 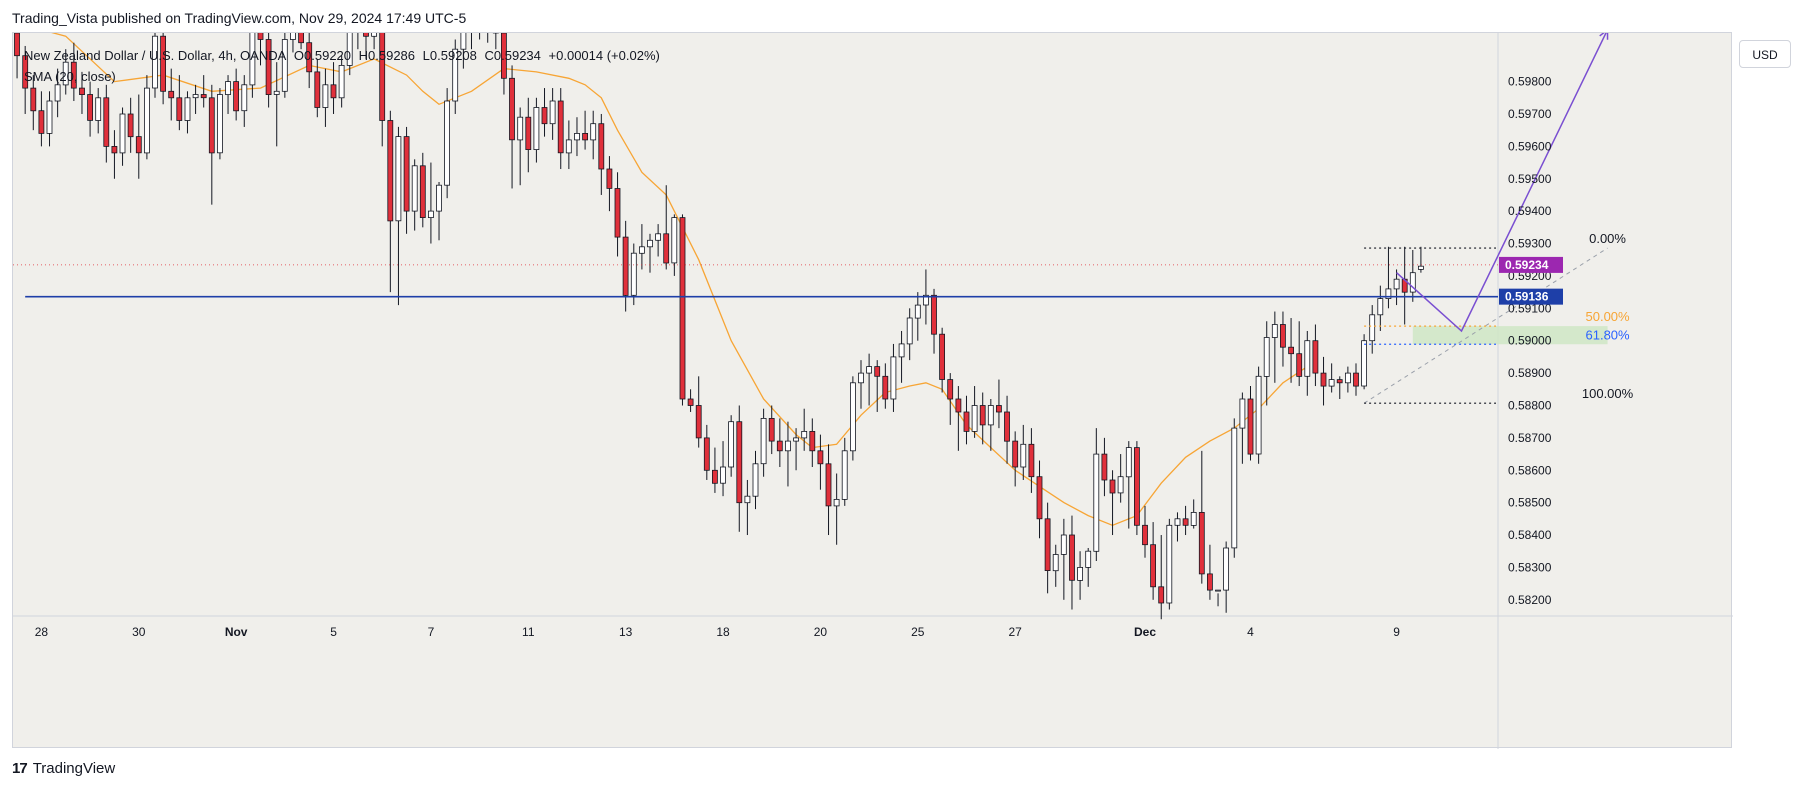 I want to click on indicator-legend: SMA (20, close), so click(x=70, y=76).